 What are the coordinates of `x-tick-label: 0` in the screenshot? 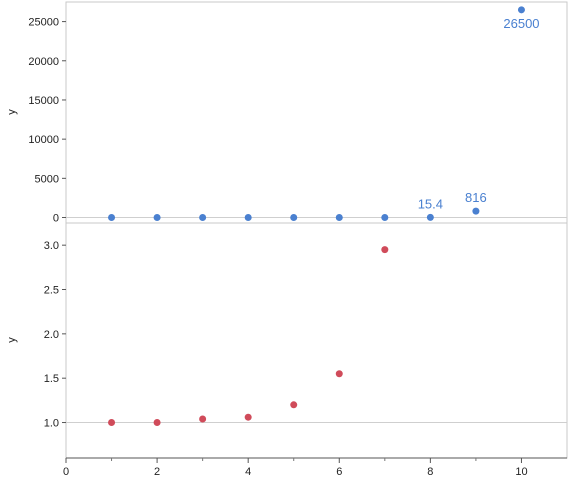 It's located at (66, 472).